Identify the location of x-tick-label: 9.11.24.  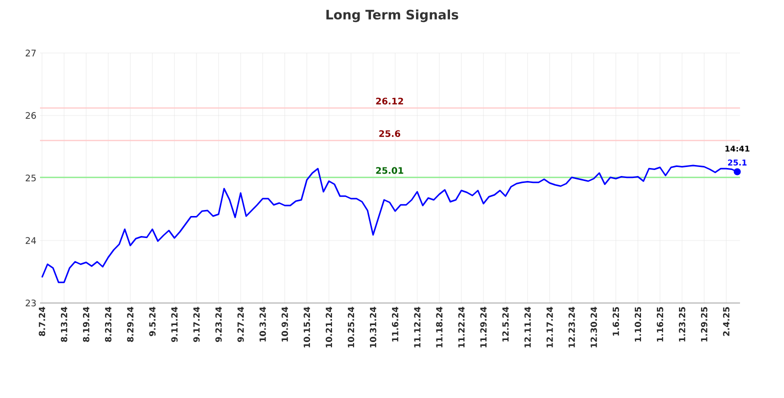
(174, 324).